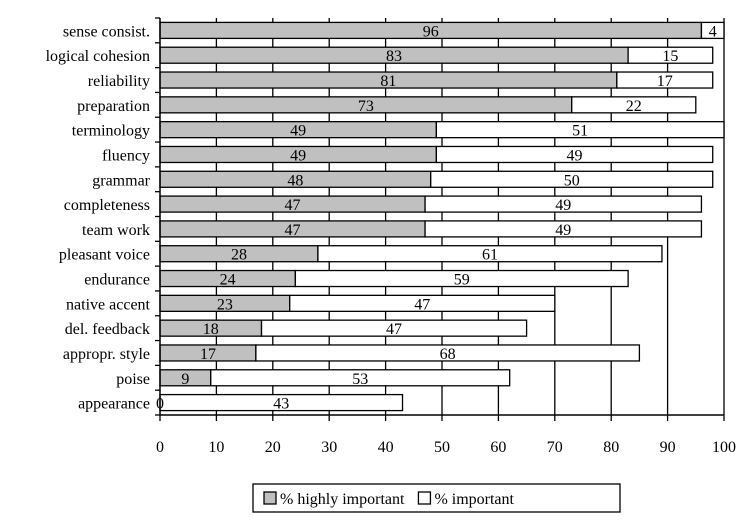 Image resolution: width=742 pixels, height=528 pixels. Describe the element at coordinates (98, 56) in the screenshot. I see `category-label: logical cohesion` at that location.